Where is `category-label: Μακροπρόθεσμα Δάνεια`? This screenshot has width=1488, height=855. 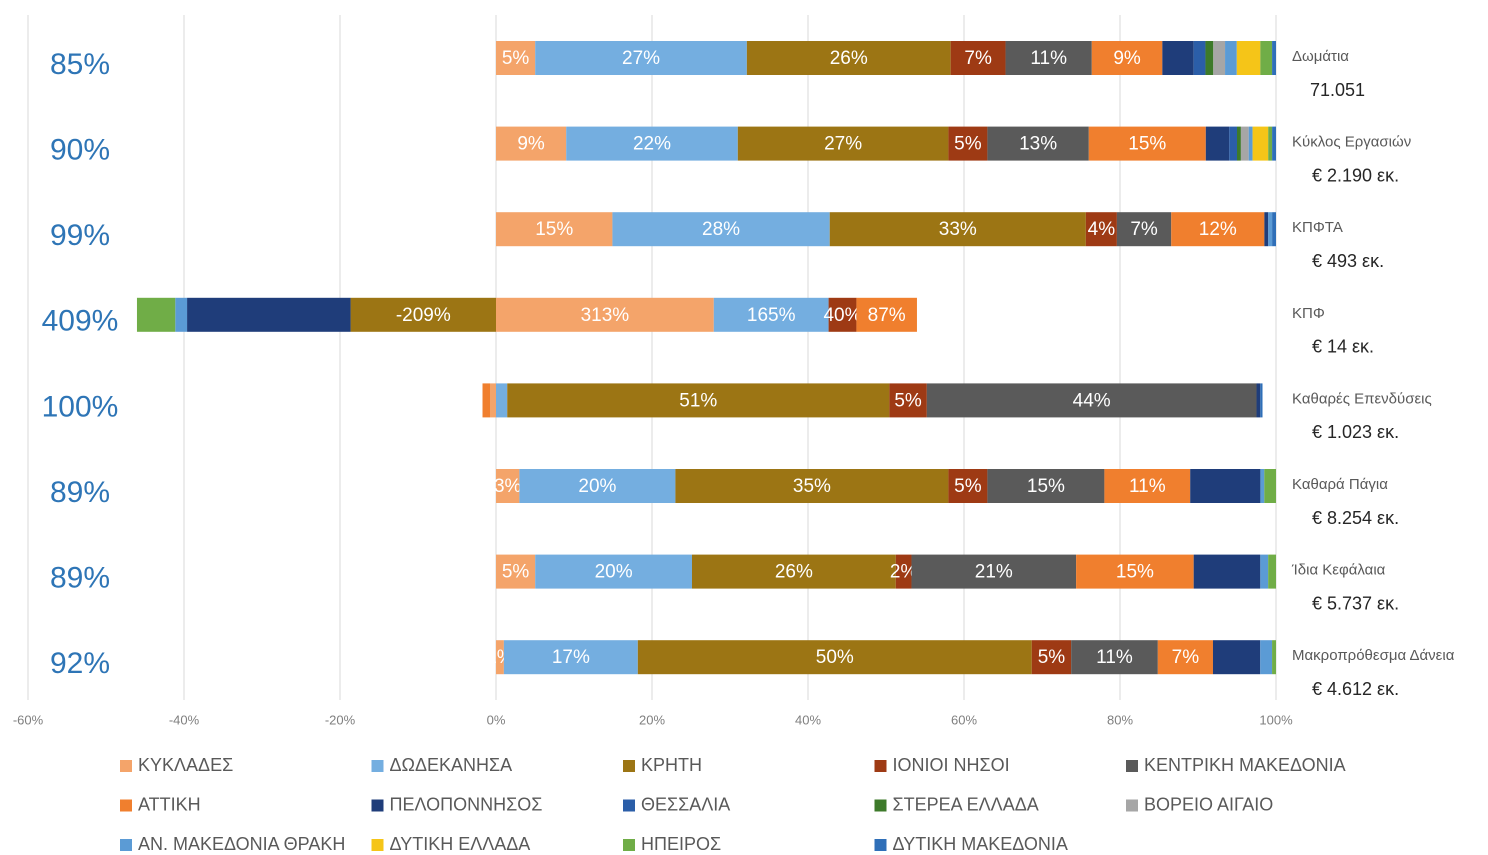
category-label: Μακροπρόθεσμα Δάνεια is located at coordinates (1373, 655).